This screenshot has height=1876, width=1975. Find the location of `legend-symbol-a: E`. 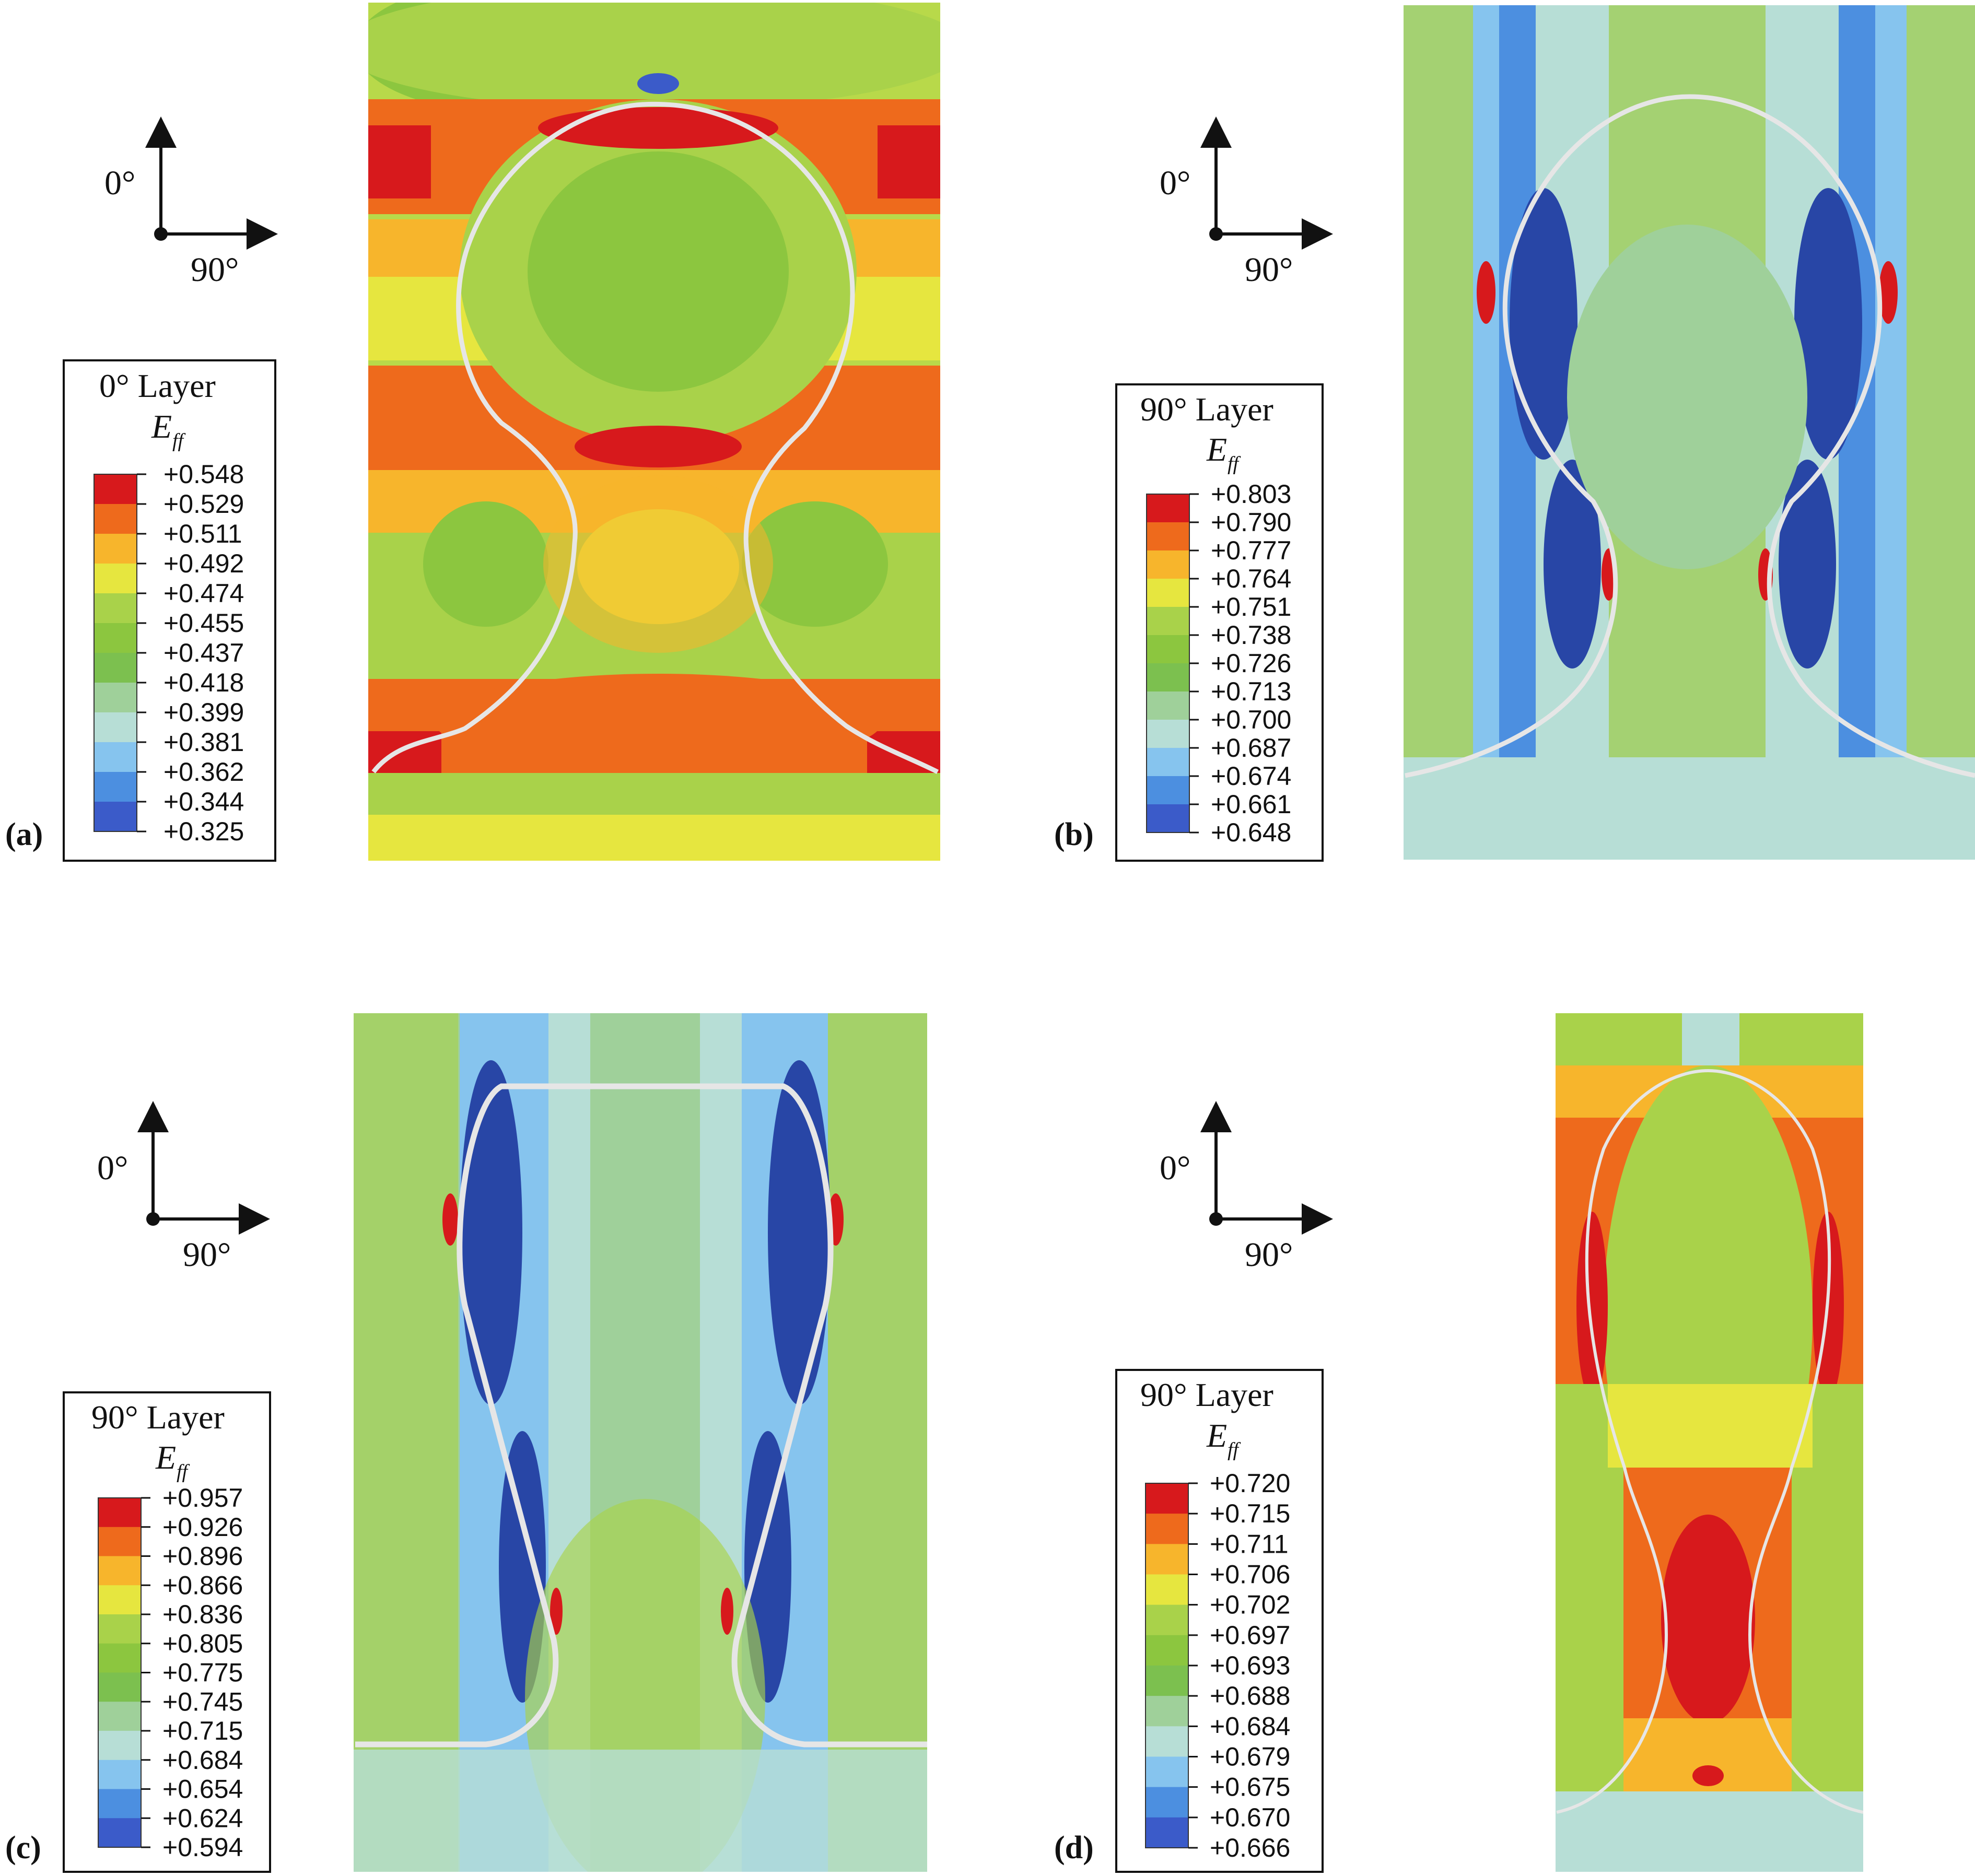

legend-symbol-a: E is located at coordinates (162, 427).